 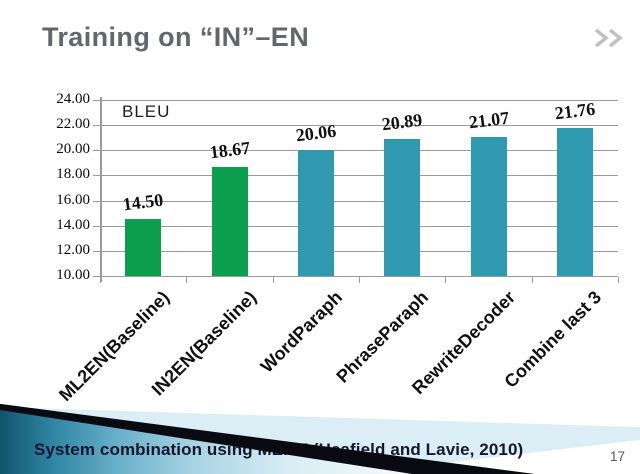 What do you see at coordinates (488, 206) in the screenshot?
I see `bar-RewriteDecoder` at bounding box center [488, 206].